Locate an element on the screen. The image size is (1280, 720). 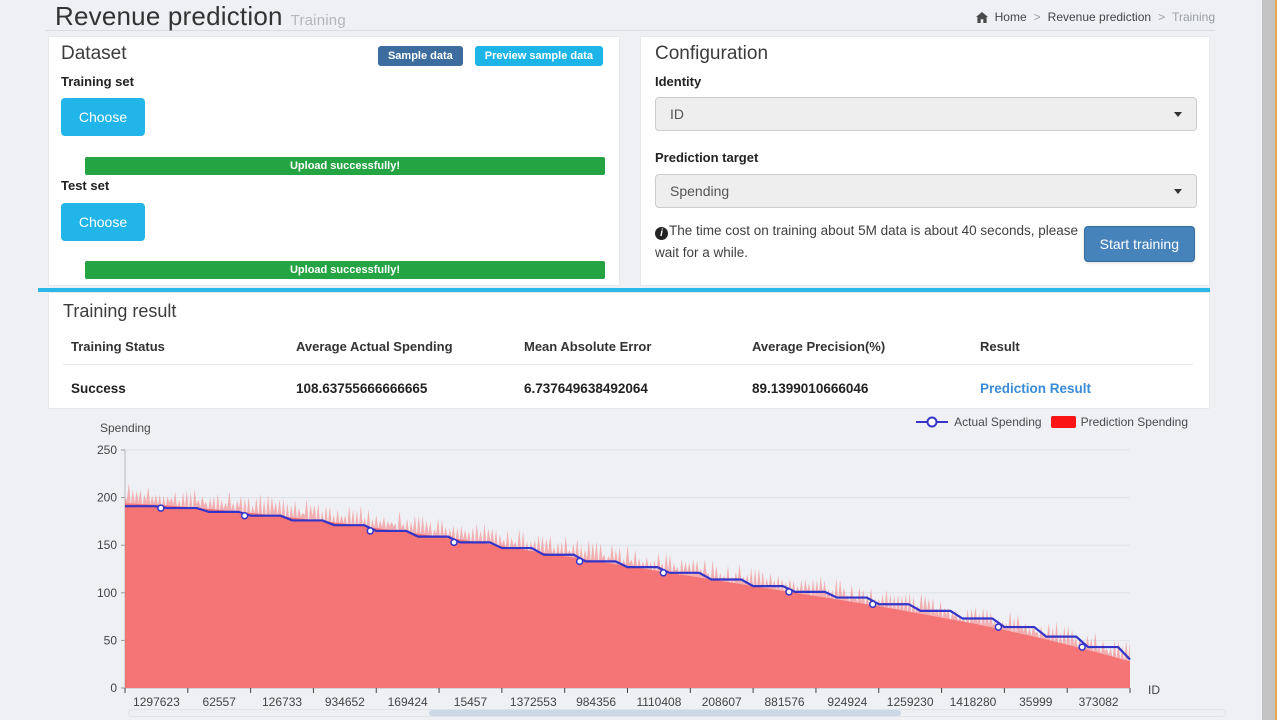
x-axis-tick-label: 934652 is located at coordinates (345, 702).